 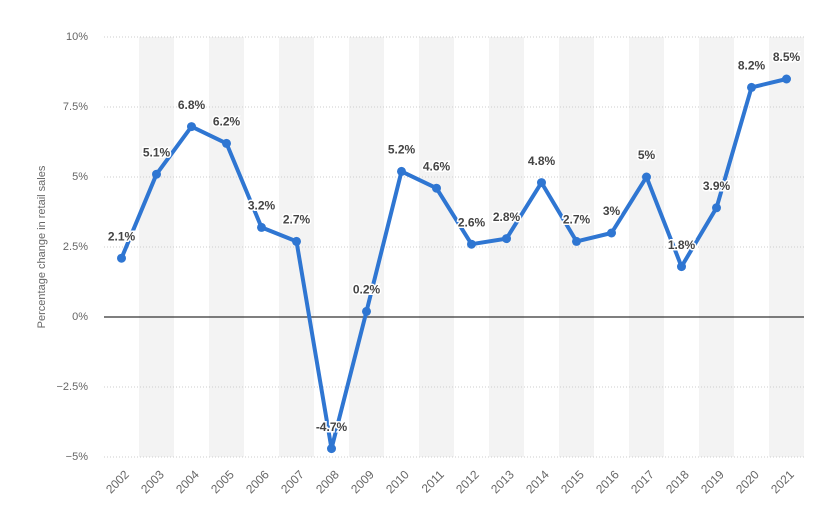 What do you see at coordinates (117, 481) in the screenshot?
I see `x-tick-label: 2002` at bounding box center [117, 481].